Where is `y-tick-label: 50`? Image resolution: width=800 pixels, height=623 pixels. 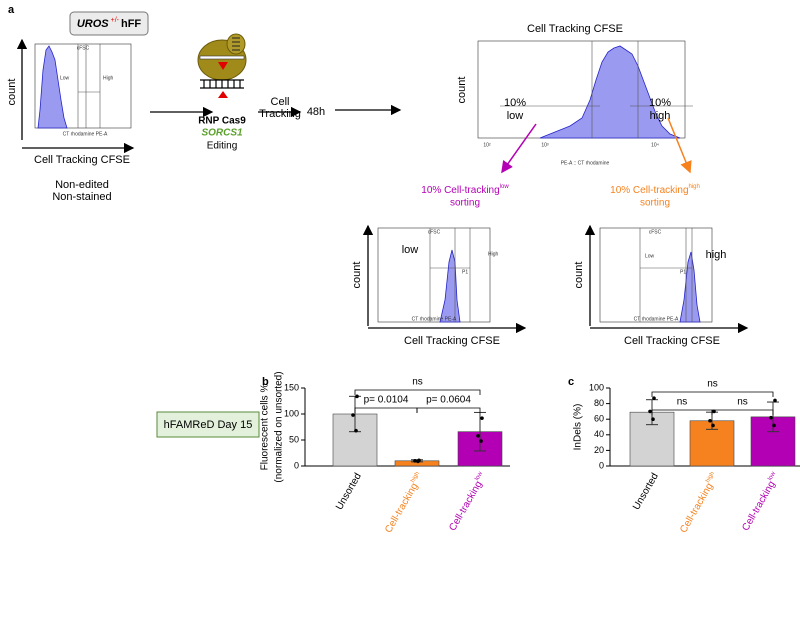 y-tick-label: 50 is located at coordinates (294, 439).